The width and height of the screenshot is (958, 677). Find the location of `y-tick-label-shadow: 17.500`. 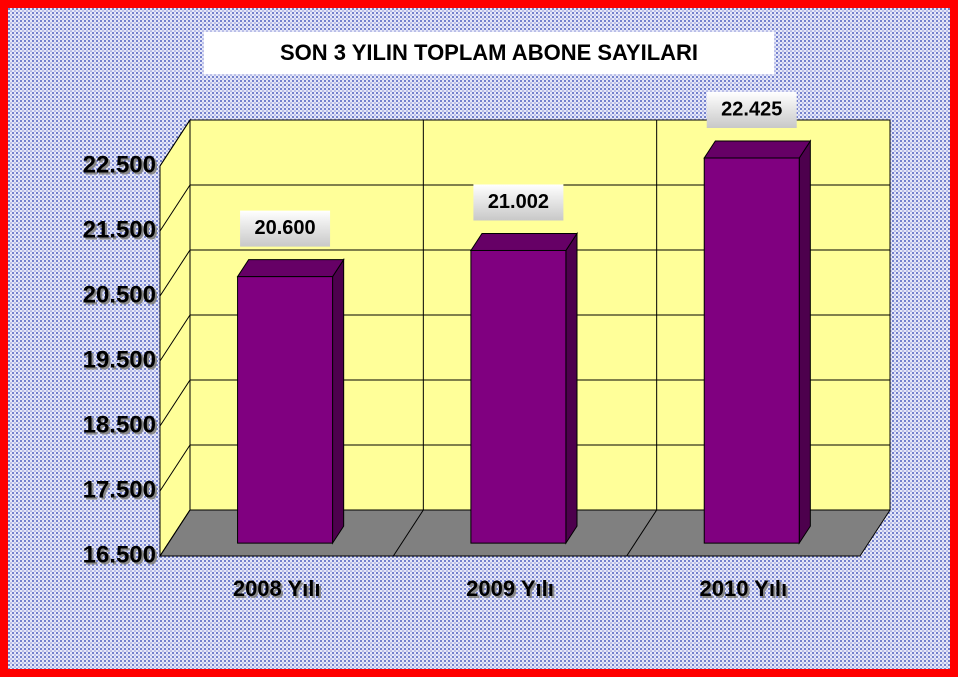

y-tick-label-shadow: 17.500 is located at coordinates (121, 491).